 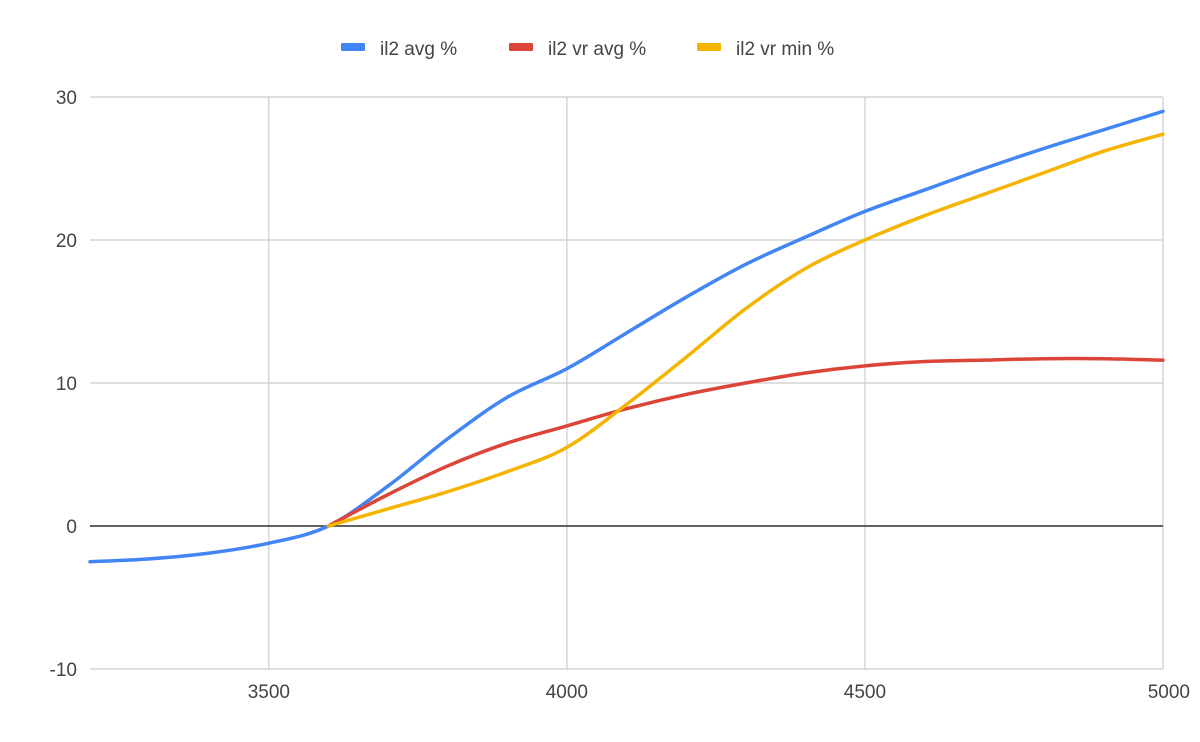 What do you see at coordinates (1169, 692) in the screenshot?
I see `x-tick-label: 5000` at bounding box center [1169, 692].